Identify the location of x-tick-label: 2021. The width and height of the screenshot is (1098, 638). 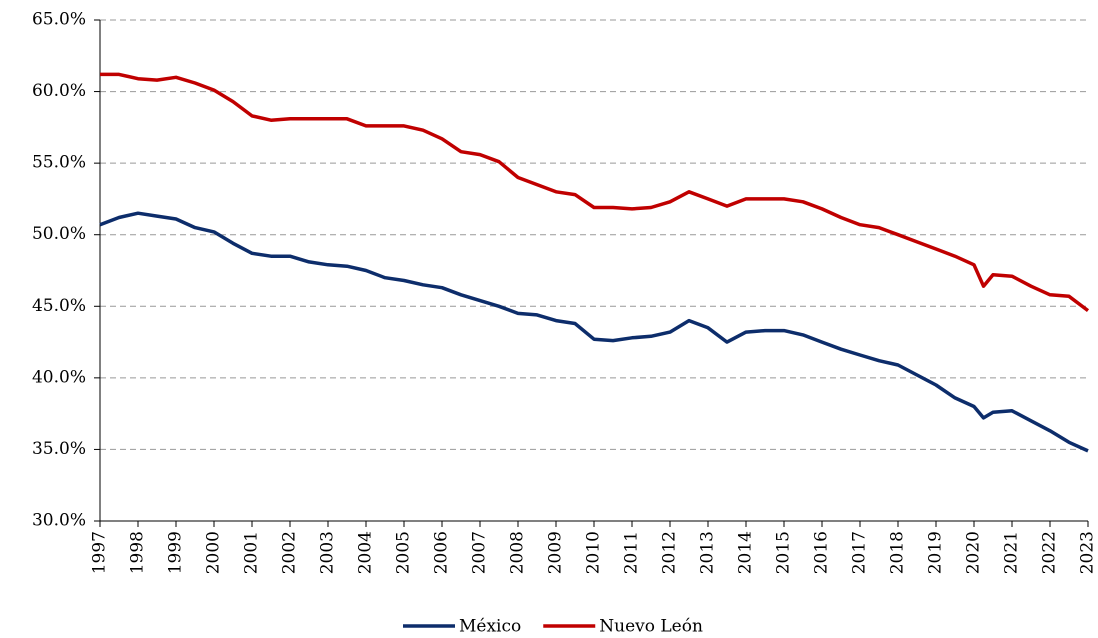
(1012, 552).